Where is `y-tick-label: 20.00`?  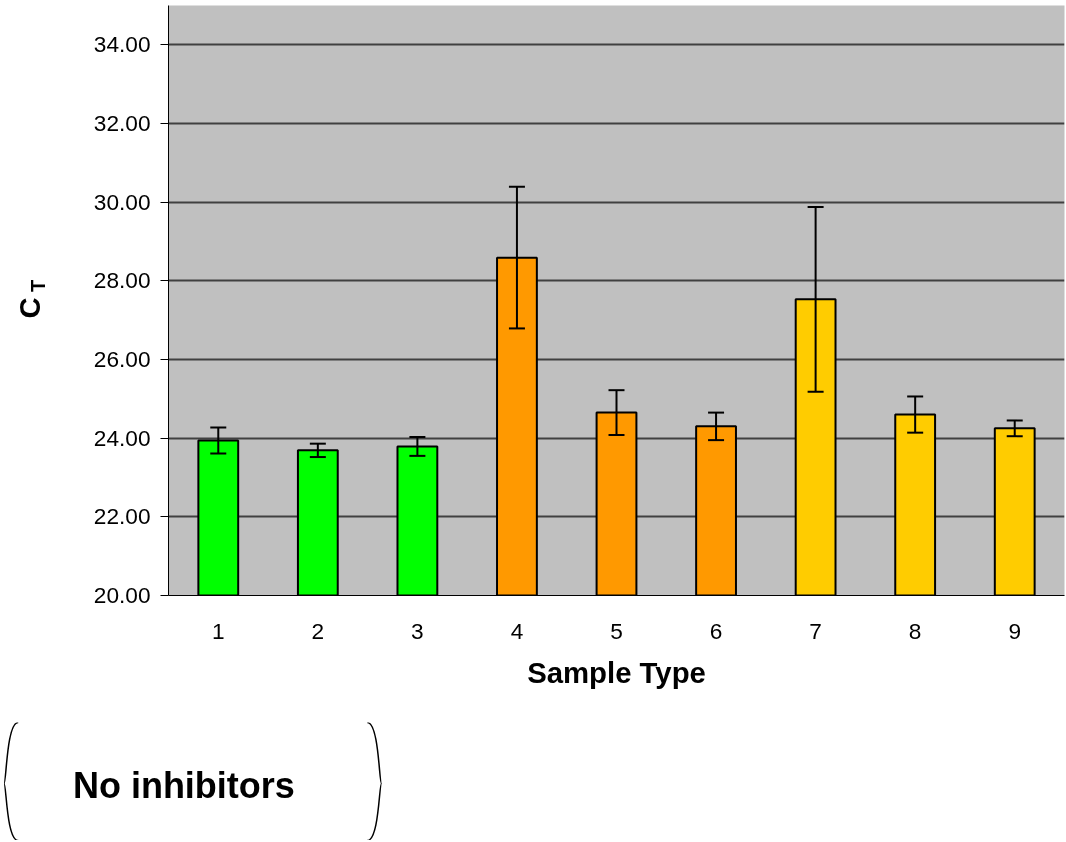
y-tick-label: 20.00 is located at coordinates (122, 595).